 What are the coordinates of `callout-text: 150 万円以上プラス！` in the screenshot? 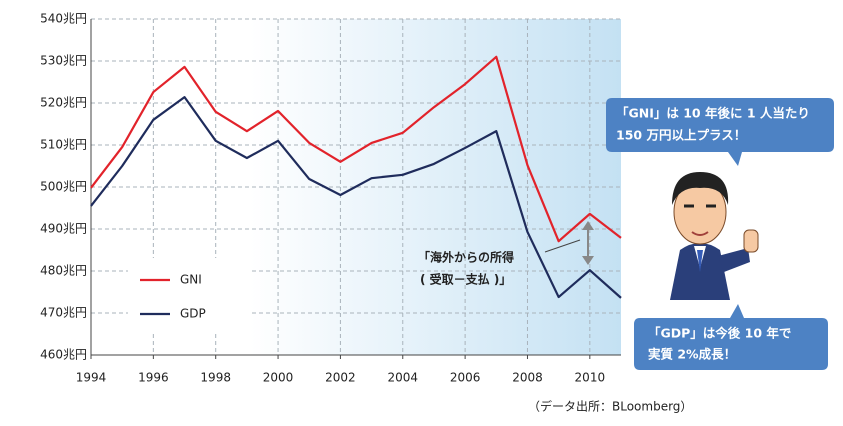 It's located at (681, 135).